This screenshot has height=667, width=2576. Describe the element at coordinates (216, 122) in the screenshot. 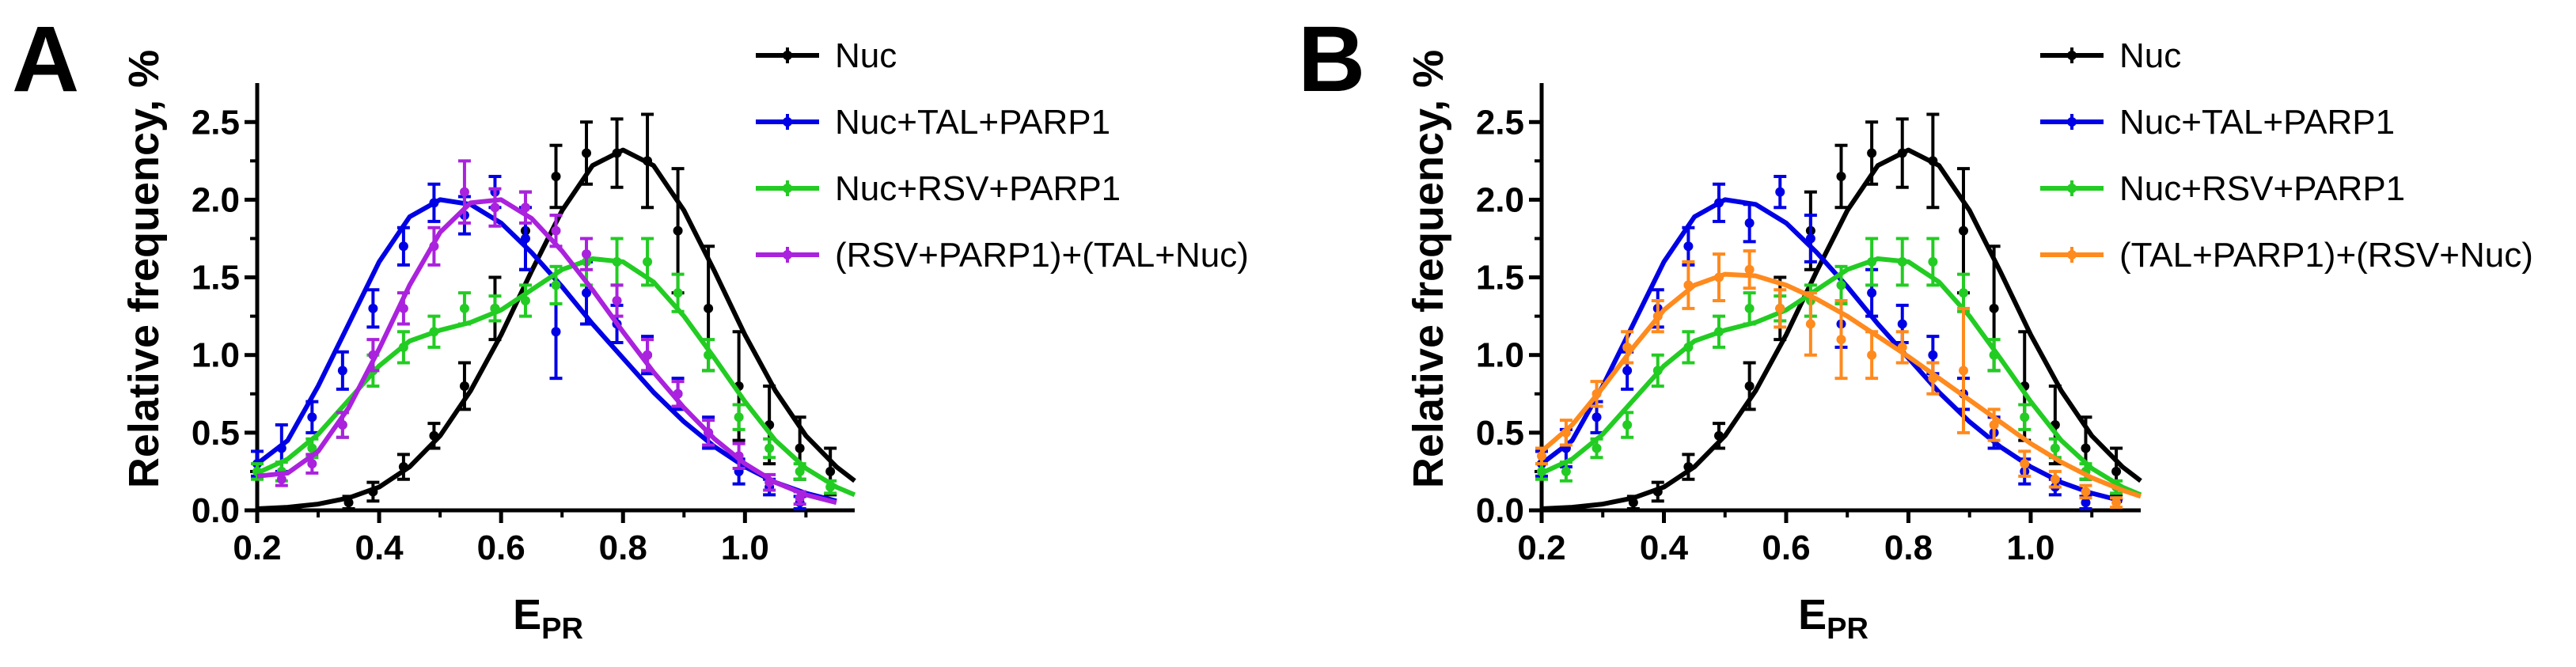

I see `y-tick-label: 2.5` at that location.